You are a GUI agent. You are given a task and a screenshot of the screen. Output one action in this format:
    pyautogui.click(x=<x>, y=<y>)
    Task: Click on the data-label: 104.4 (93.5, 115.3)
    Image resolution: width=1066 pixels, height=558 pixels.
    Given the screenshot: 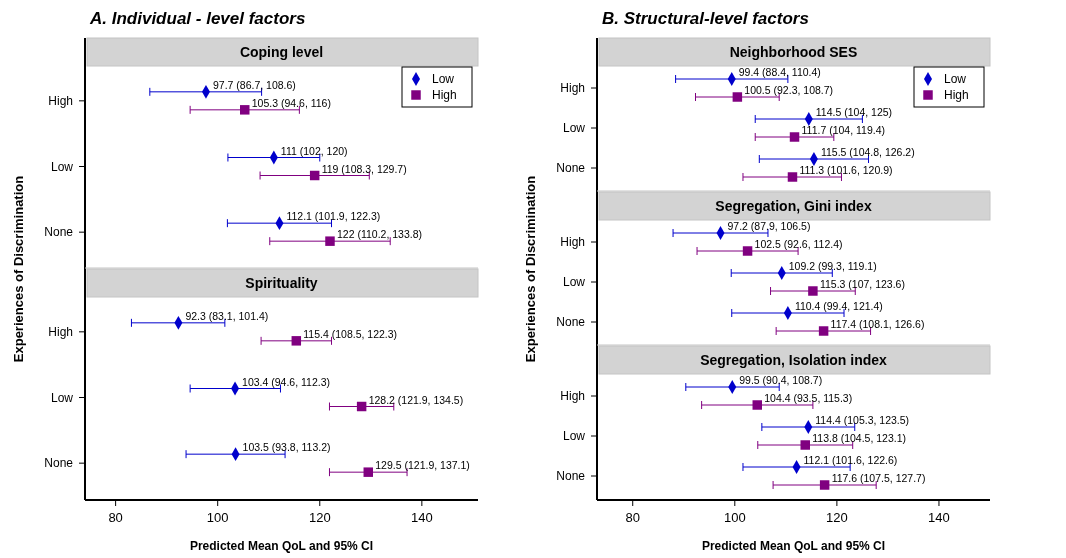 What is the action you would take?
    pyautogui.click(x=808, y=398)
    